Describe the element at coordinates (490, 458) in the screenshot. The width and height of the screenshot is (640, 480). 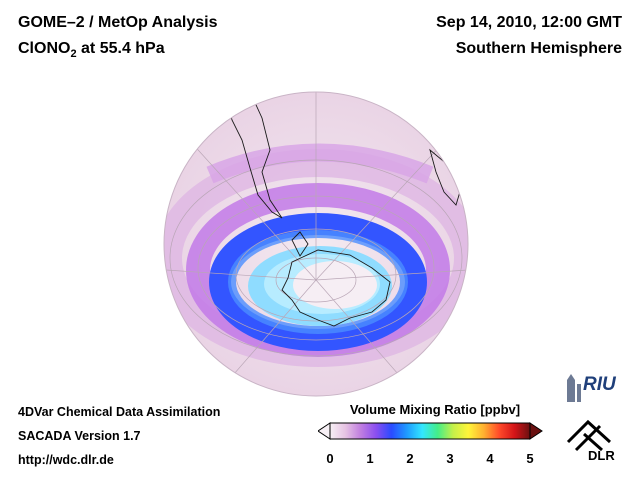
I see `colorbar-tick-label: 4` at that location.